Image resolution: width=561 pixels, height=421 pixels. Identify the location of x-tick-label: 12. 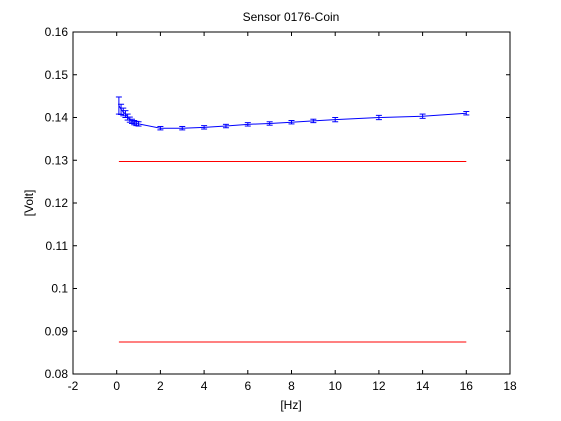
(379, 386).